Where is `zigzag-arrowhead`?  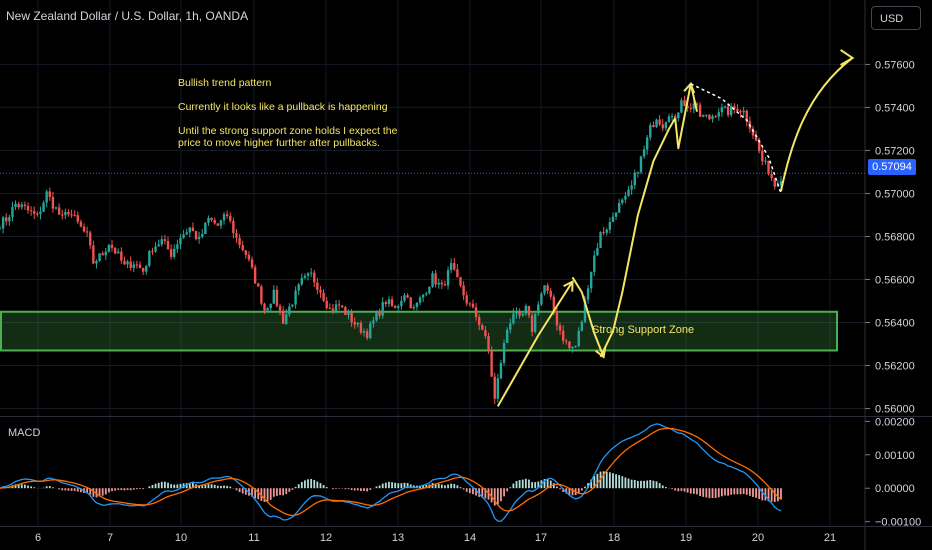
zigzag-arrowhead is located at coordinates (601, 352).